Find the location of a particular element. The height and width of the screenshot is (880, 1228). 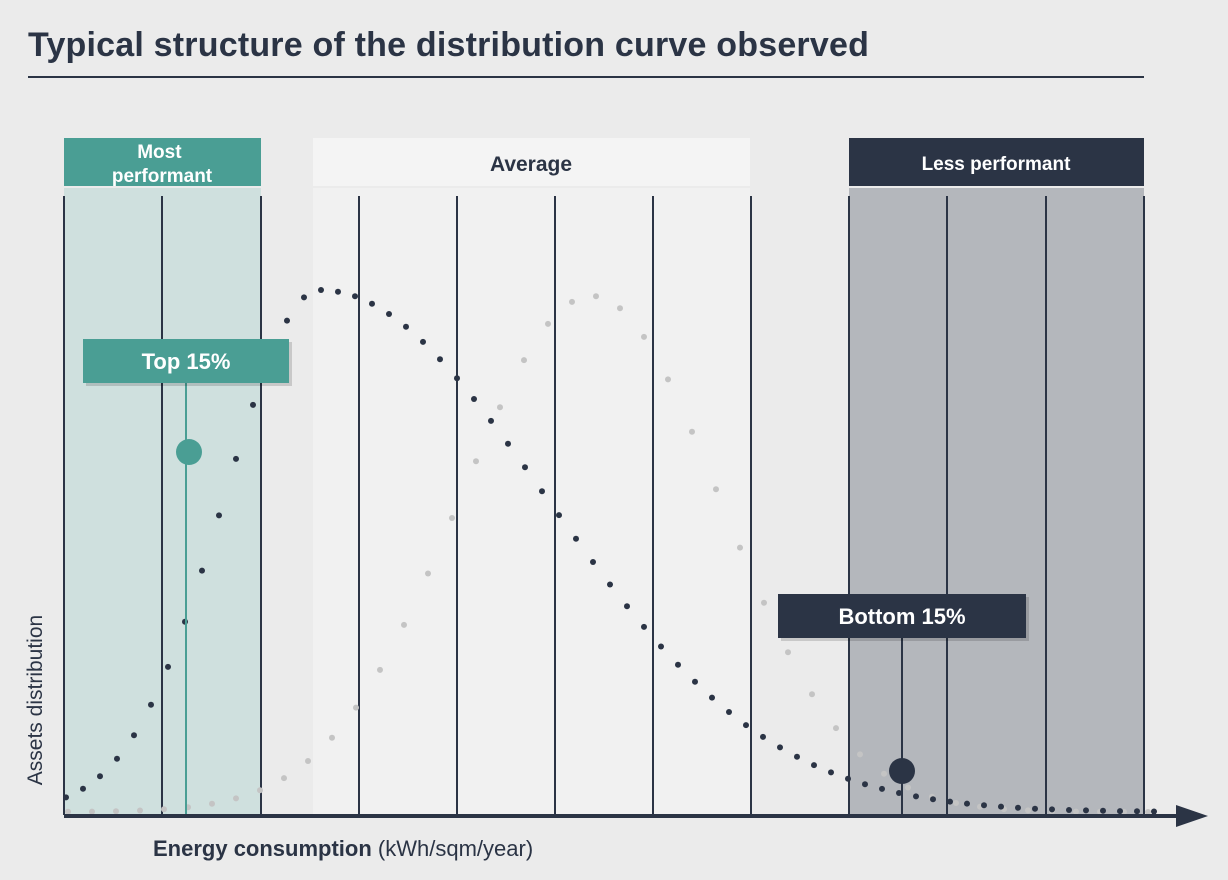

x-axis-label: Energy consumption (kWh/sqm/year) is located at coordinates (343, 849).